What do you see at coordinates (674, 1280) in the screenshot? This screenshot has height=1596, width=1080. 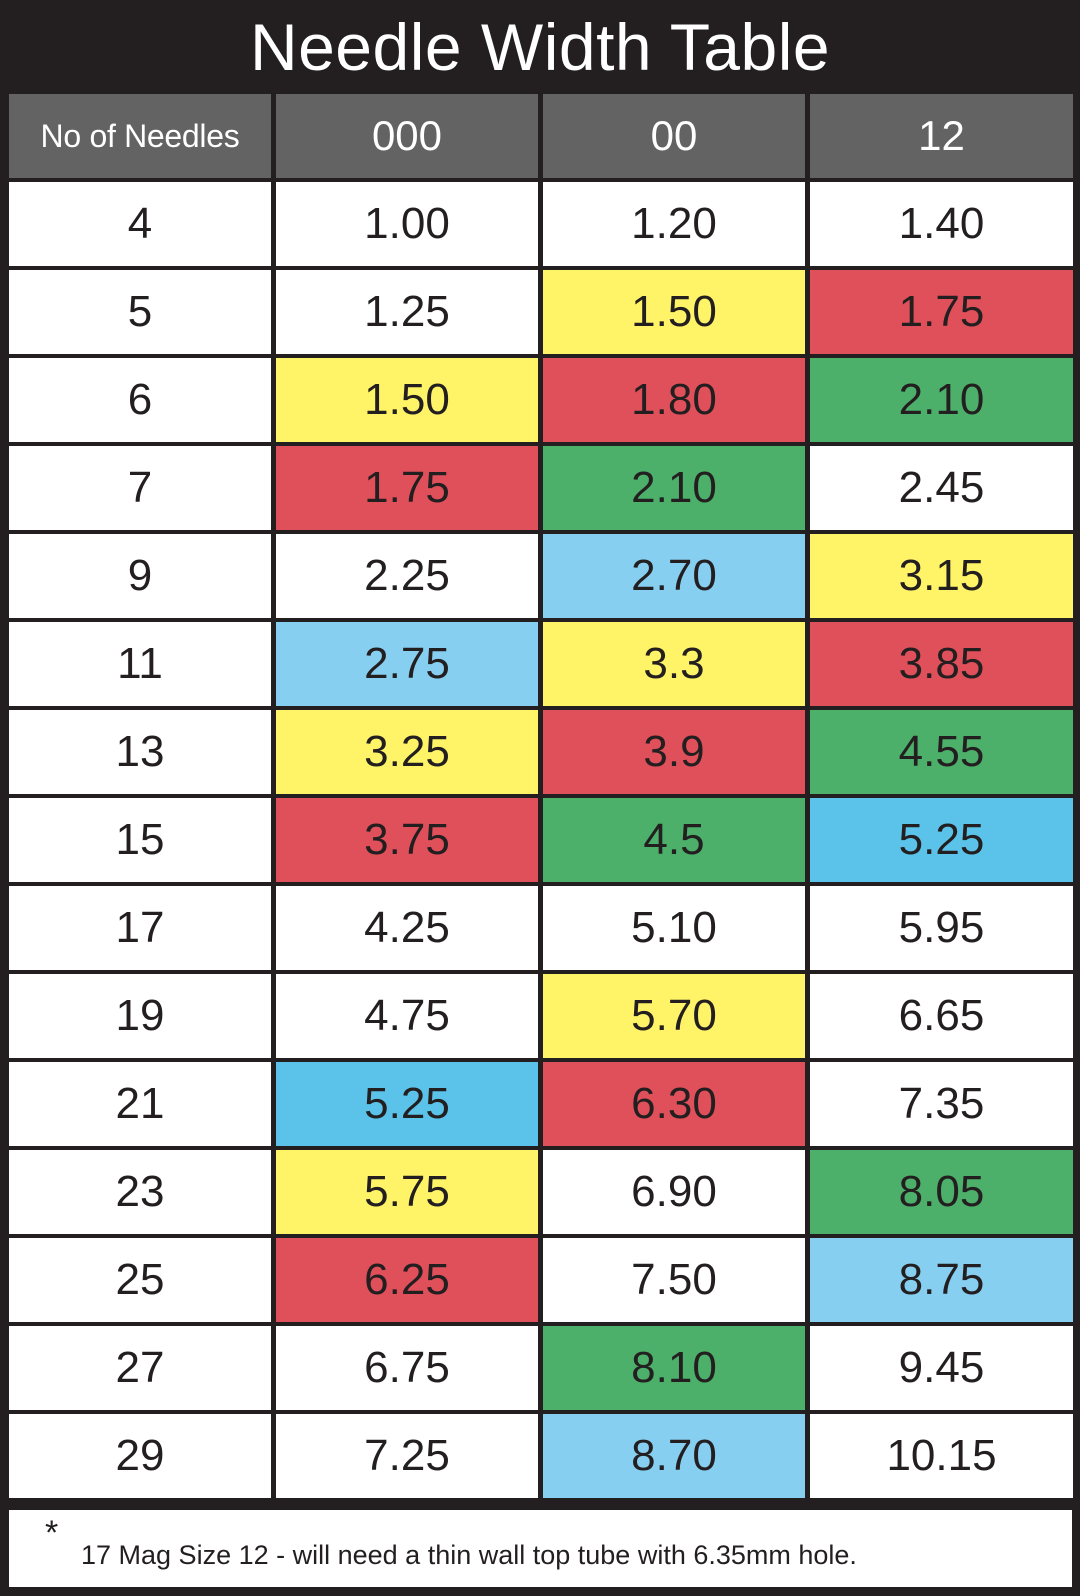 I see `width-cell: 7.50` at bounding box center [674, 1280].